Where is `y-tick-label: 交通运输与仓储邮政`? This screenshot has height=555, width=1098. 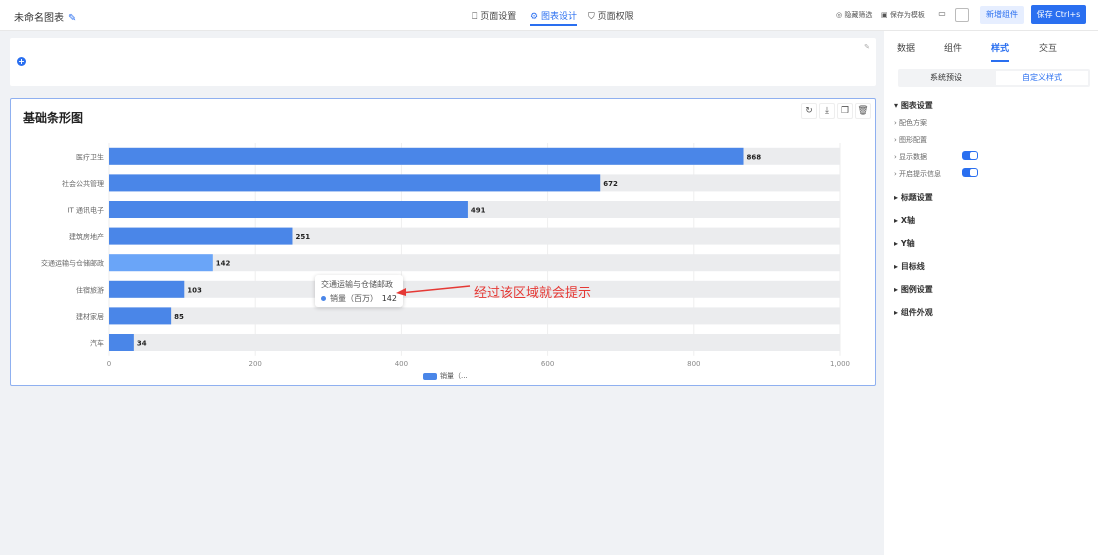 y-tick-label: 交通运输与仓储邮政 is located at coordinates (72, 263).